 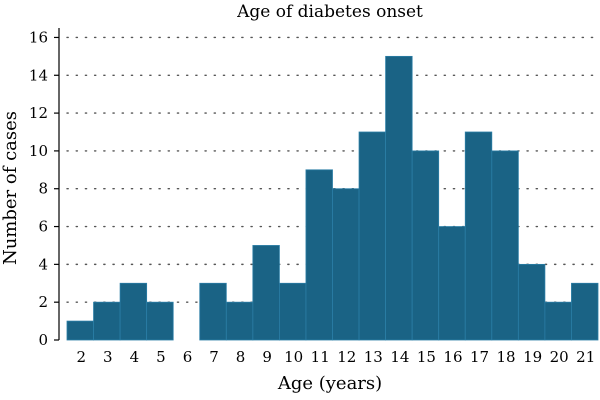 I want to click on x-tick-label: 5, so click(x=161, y=357).